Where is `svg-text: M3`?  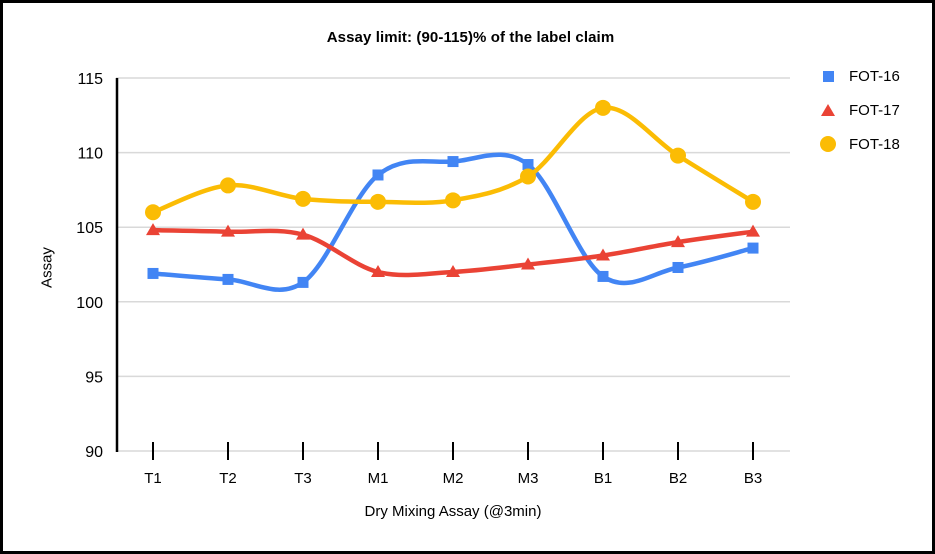
svg-text: M3 is located at coordinates (528, 478).